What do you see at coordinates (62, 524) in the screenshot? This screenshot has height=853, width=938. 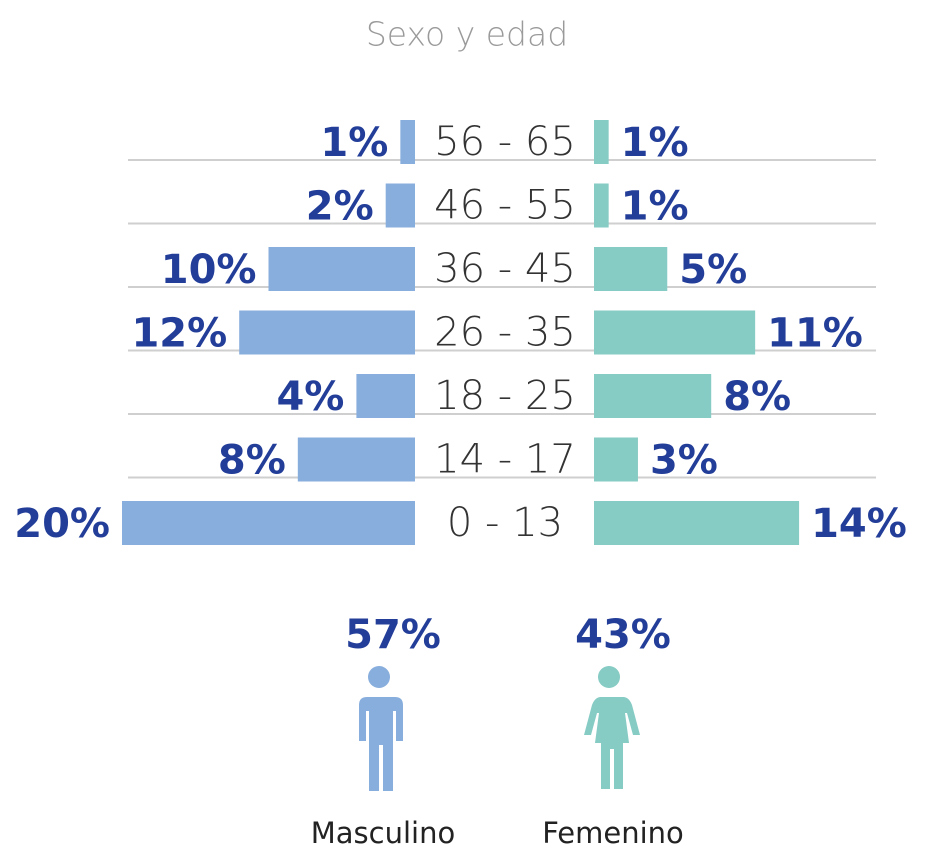 I see `value-label: 20%` at bounding box center [62, 524].